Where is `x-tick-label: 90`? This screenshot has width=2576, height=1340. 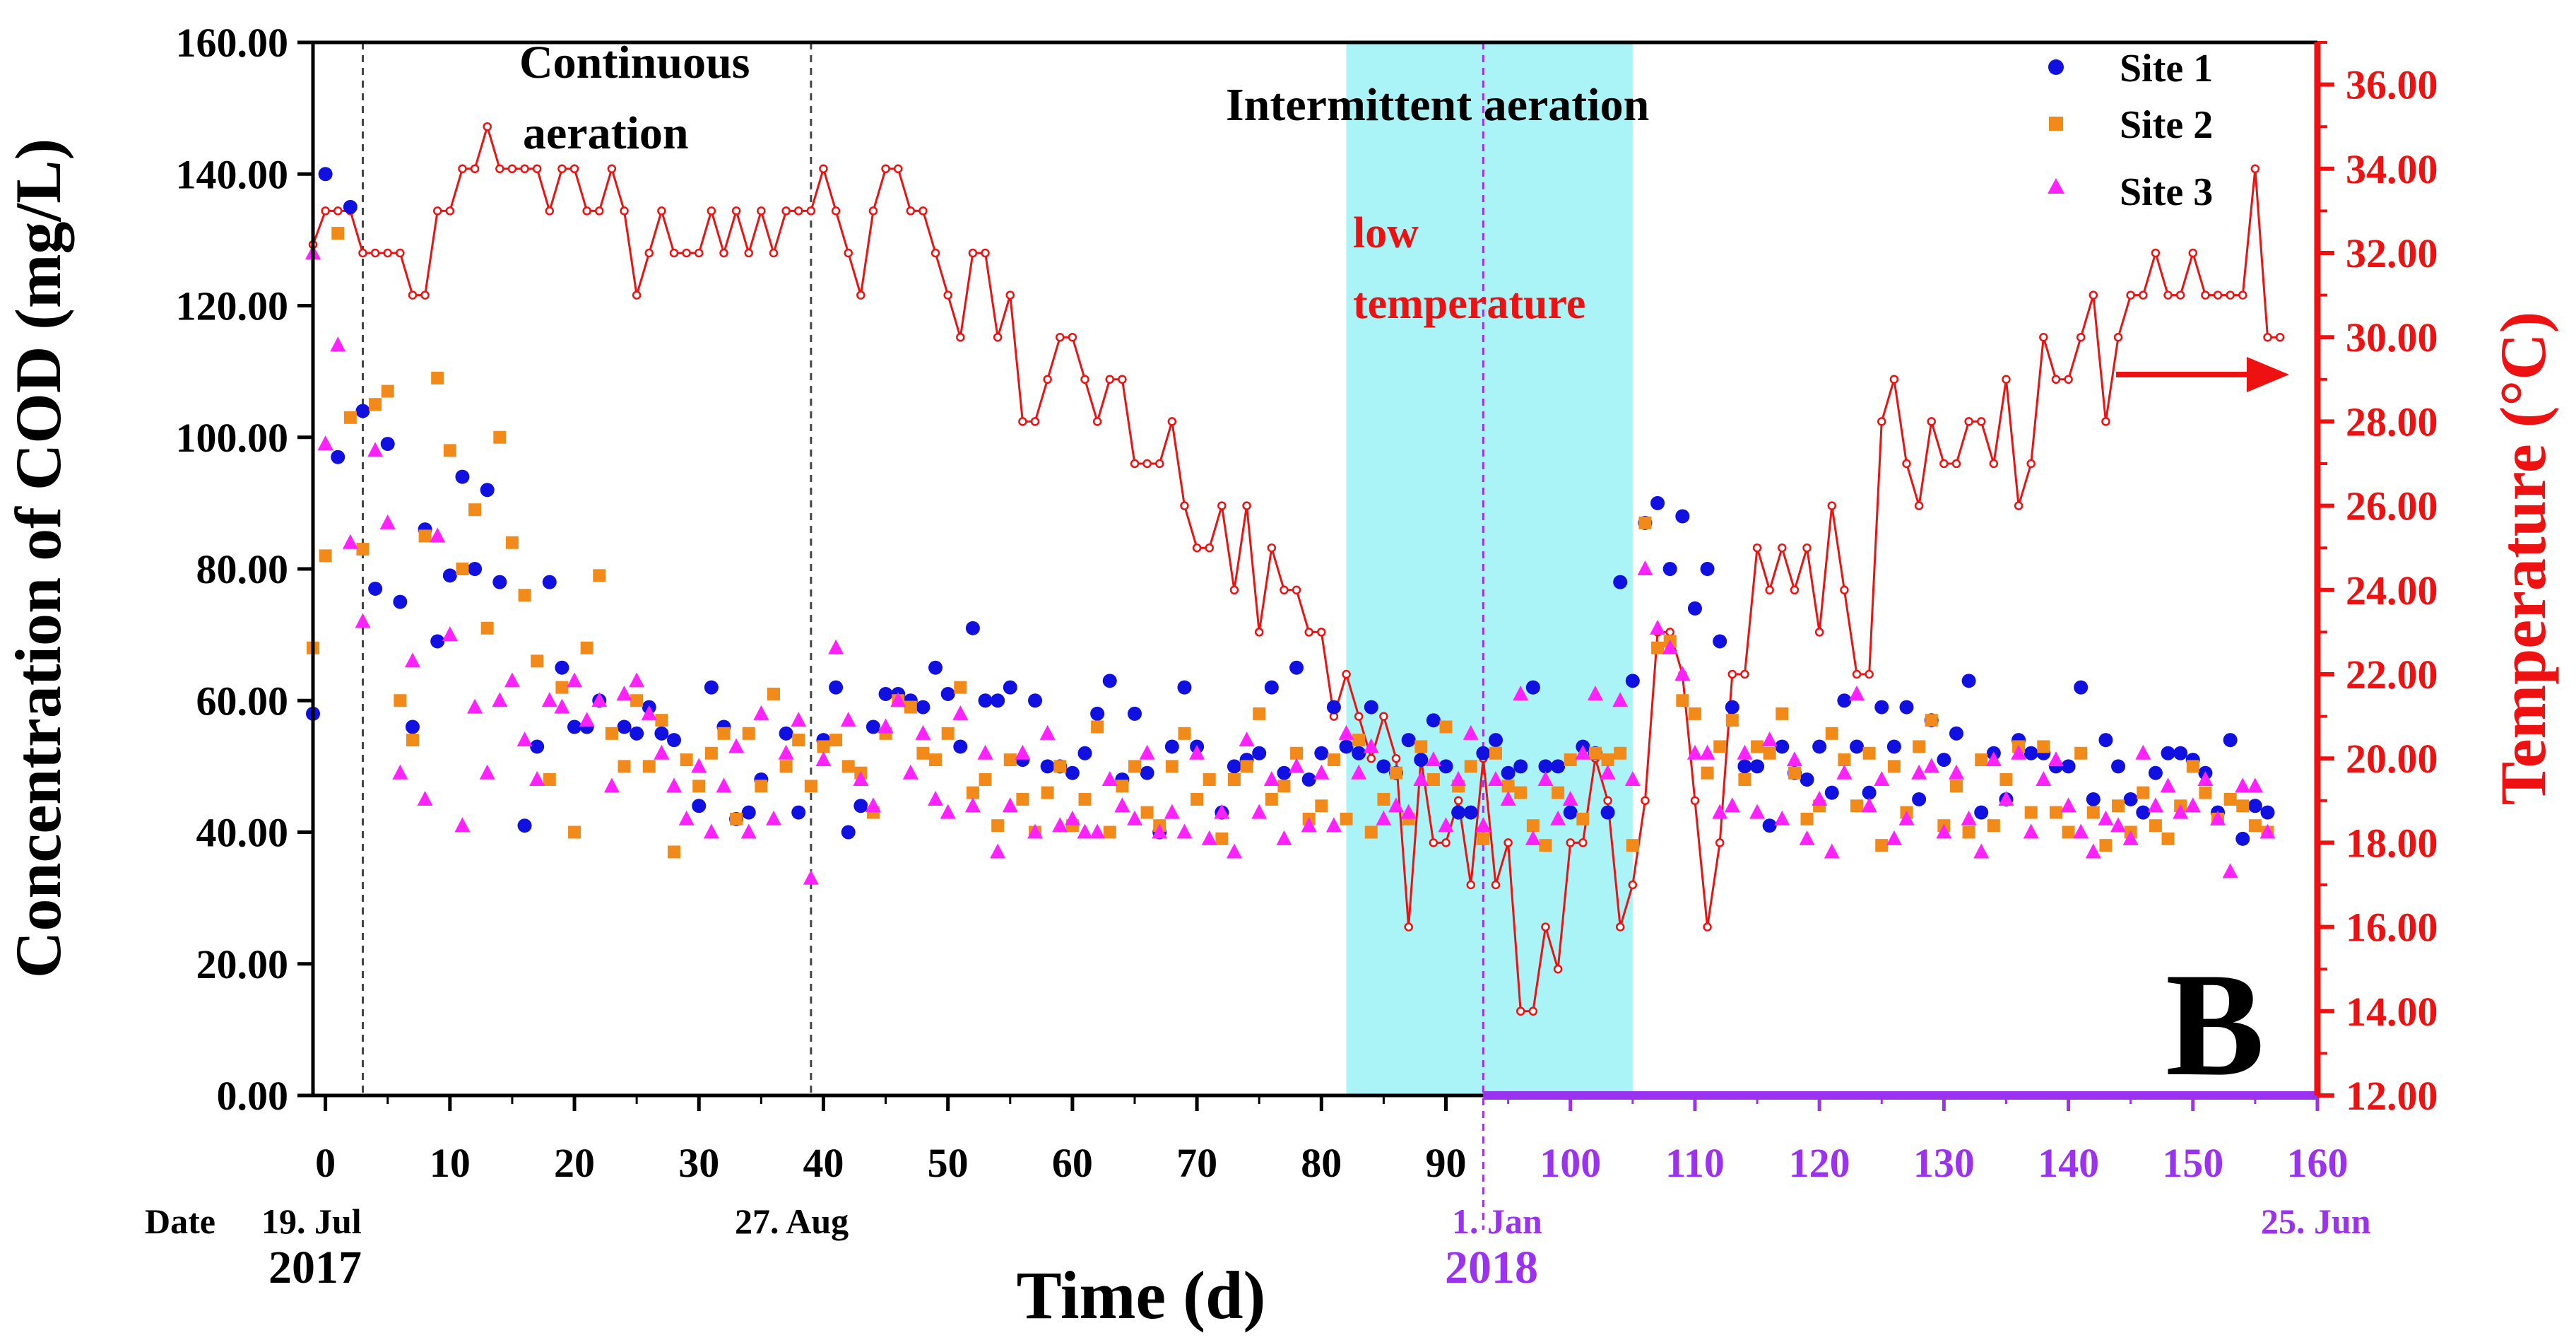
x-tick-label: 90 is located at coordinates (1446, 1163).